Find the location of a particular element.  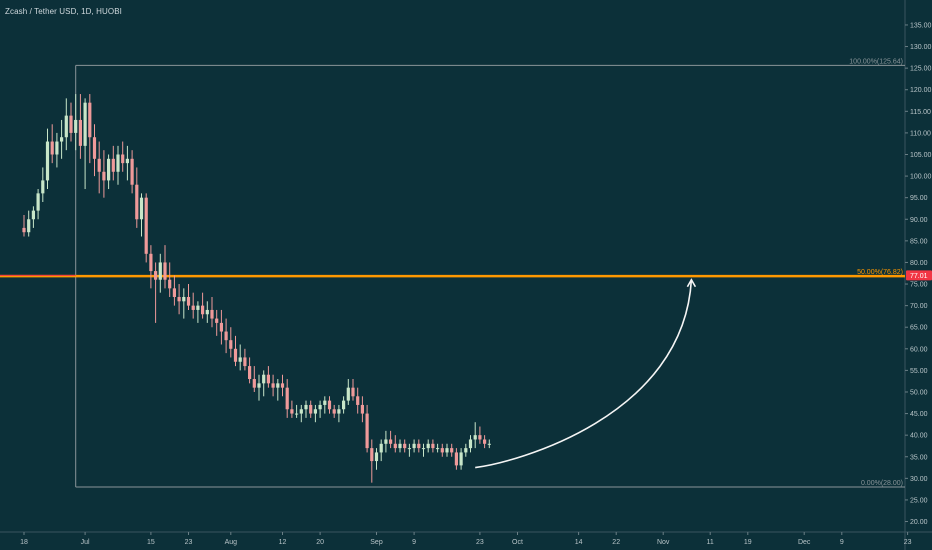

y-tick-label: 45.00 is located at coordinates (919, 414).